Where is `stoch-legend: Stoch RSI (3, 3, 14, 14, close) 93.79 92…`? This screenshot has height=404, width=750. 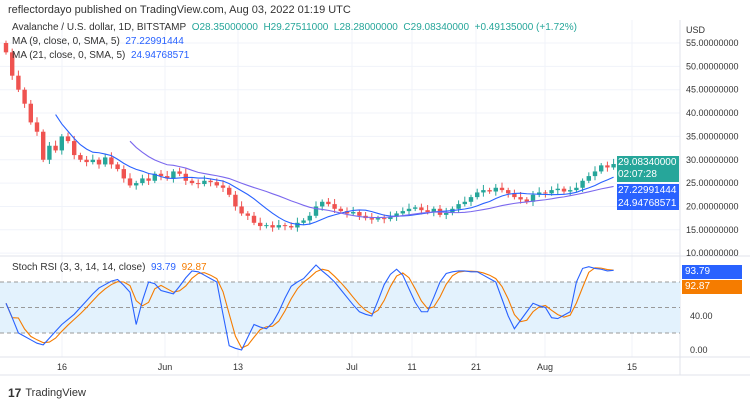 stoch-legend: Stoch RSI (3, 3, 14, 14, close) 93.79 92… is located at coordinates (109, 267).